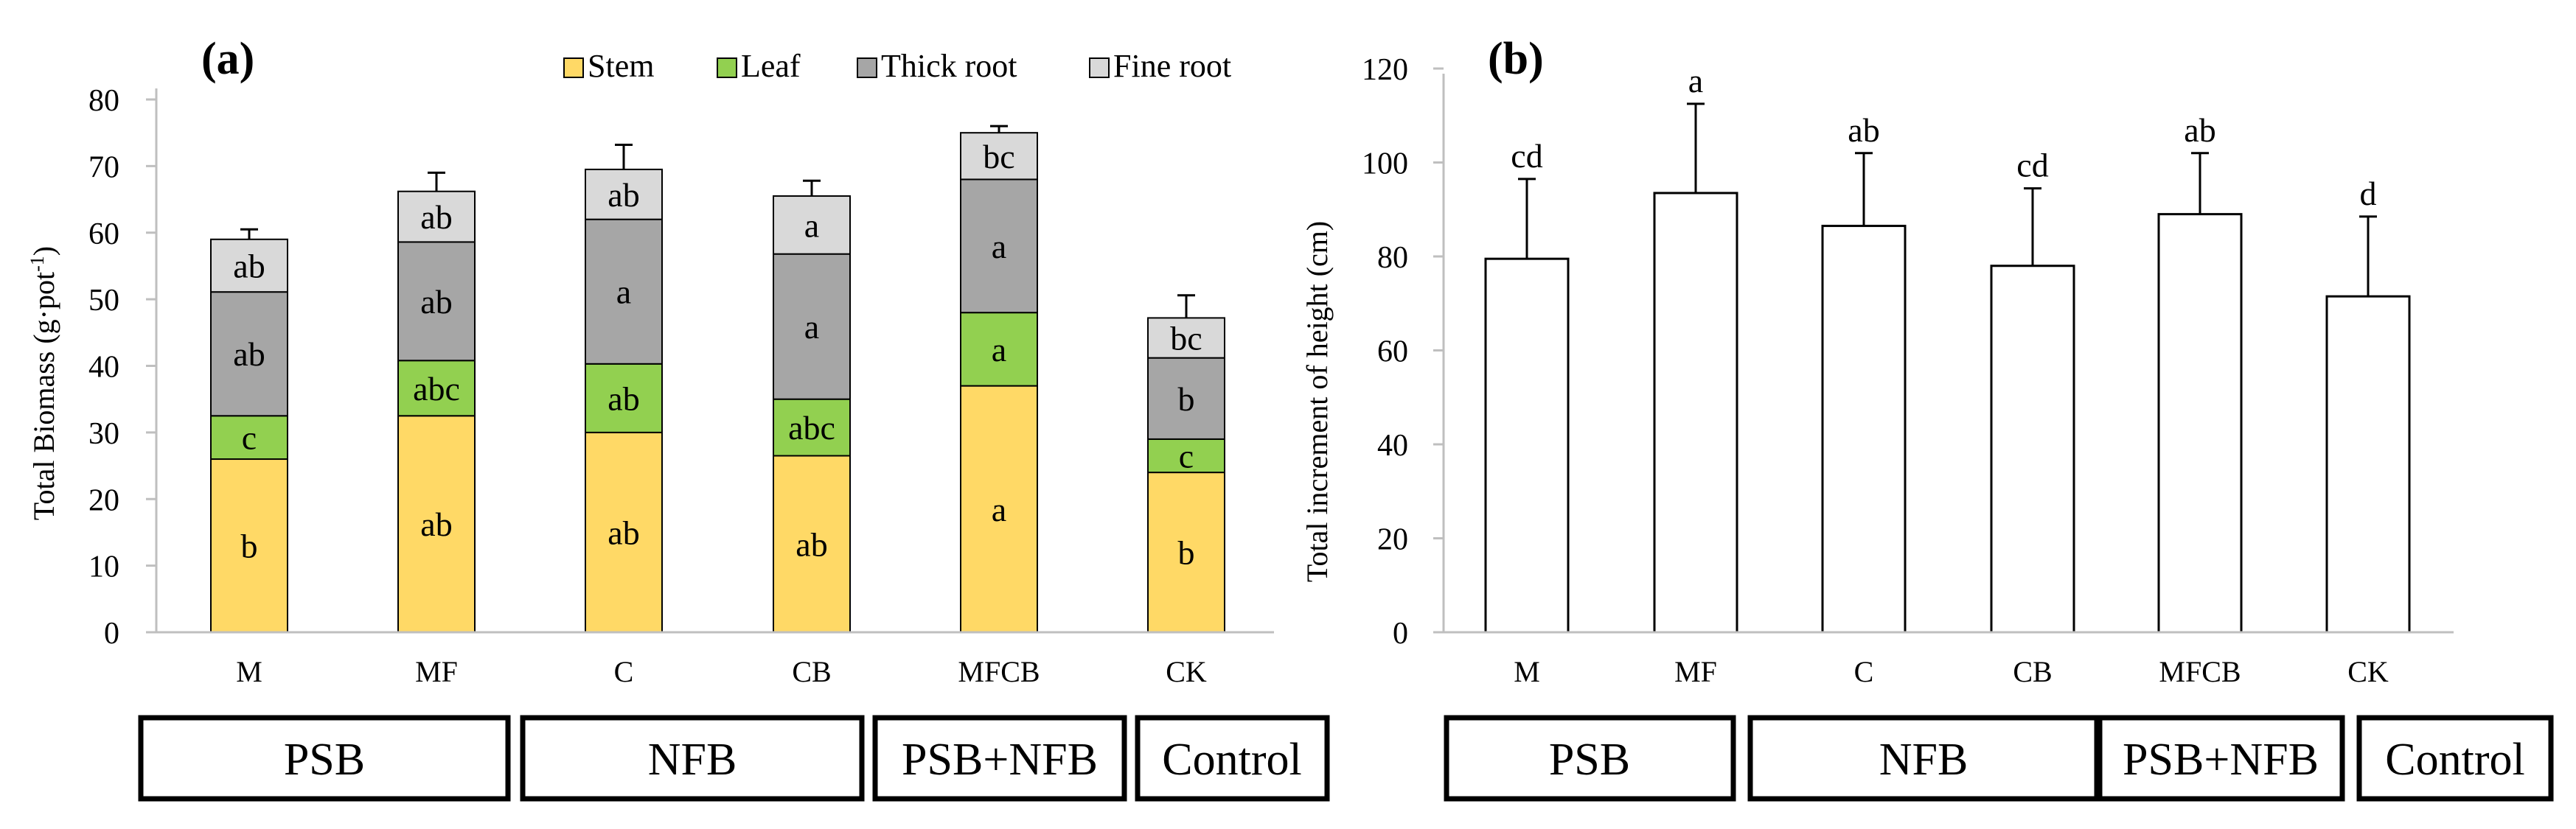  What do you see at coordinates (104, 234) in the screenshot?
I see `panel-a-y-tick-label: 60` at bounding box center [104, 234].